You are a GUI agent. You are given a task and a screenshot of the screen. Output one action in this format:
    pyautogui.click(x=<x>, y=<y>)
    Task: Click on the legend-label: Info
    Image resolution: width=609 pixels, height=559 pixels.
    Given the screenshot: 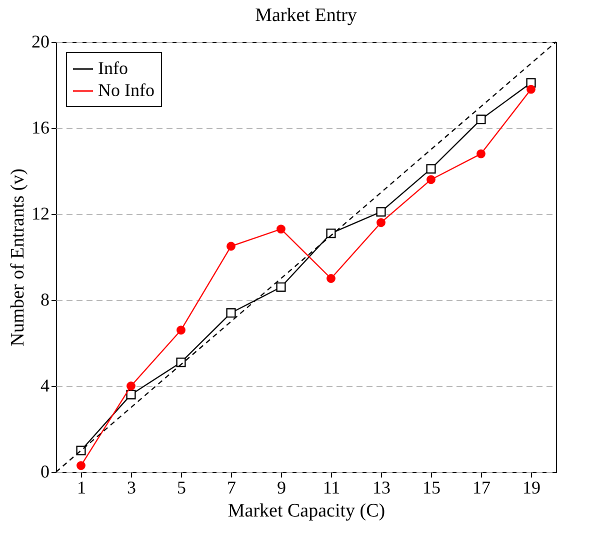 What is the action you would take?
    pyautogui.click(x=113, y=68)
    